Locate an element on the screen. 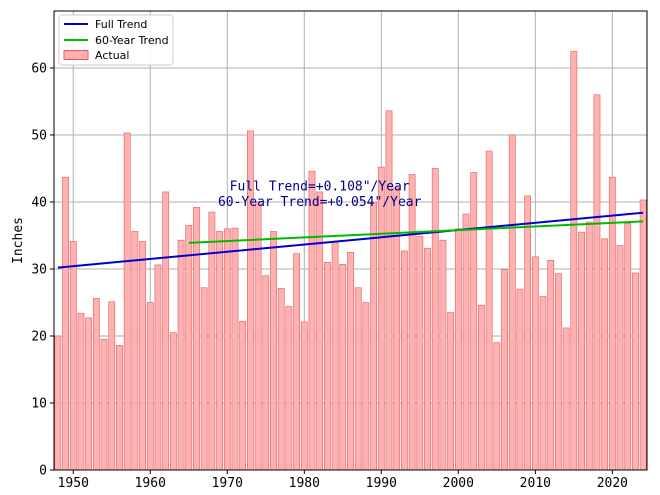 This screenshot has width=660, height=495. y-tick-label-30: 30 is located at coordinates (39, 269).